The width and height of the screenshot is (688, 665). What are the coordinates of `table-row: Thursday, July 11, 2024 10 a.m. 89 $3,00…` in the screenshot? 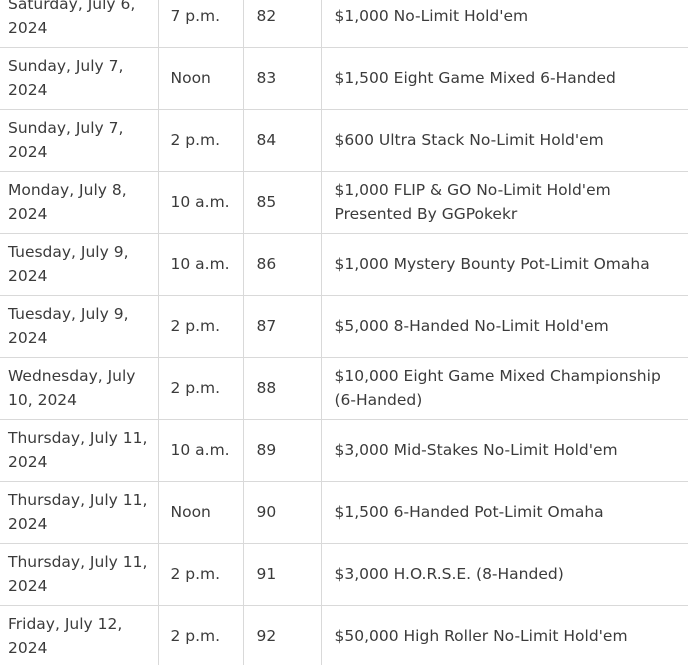 It's located at (344, 450).